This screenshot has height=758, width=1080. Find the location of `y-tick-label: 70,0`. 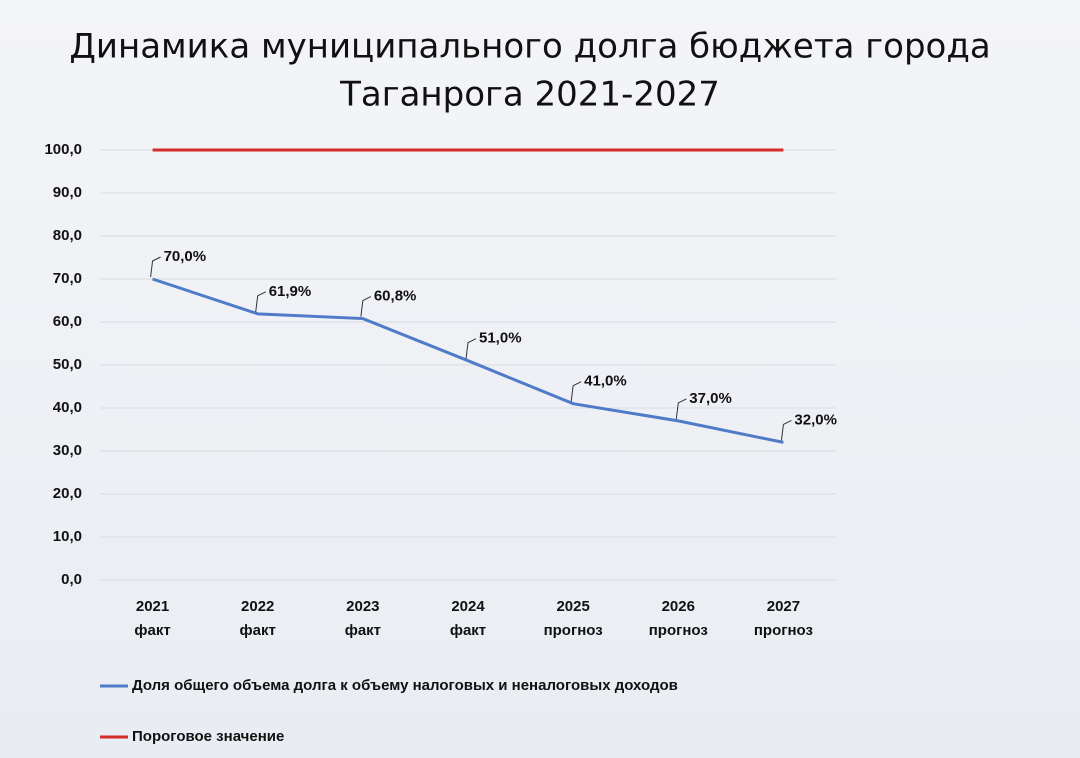

y-tick-label: 70,0 is located at coordinates (67, 278).